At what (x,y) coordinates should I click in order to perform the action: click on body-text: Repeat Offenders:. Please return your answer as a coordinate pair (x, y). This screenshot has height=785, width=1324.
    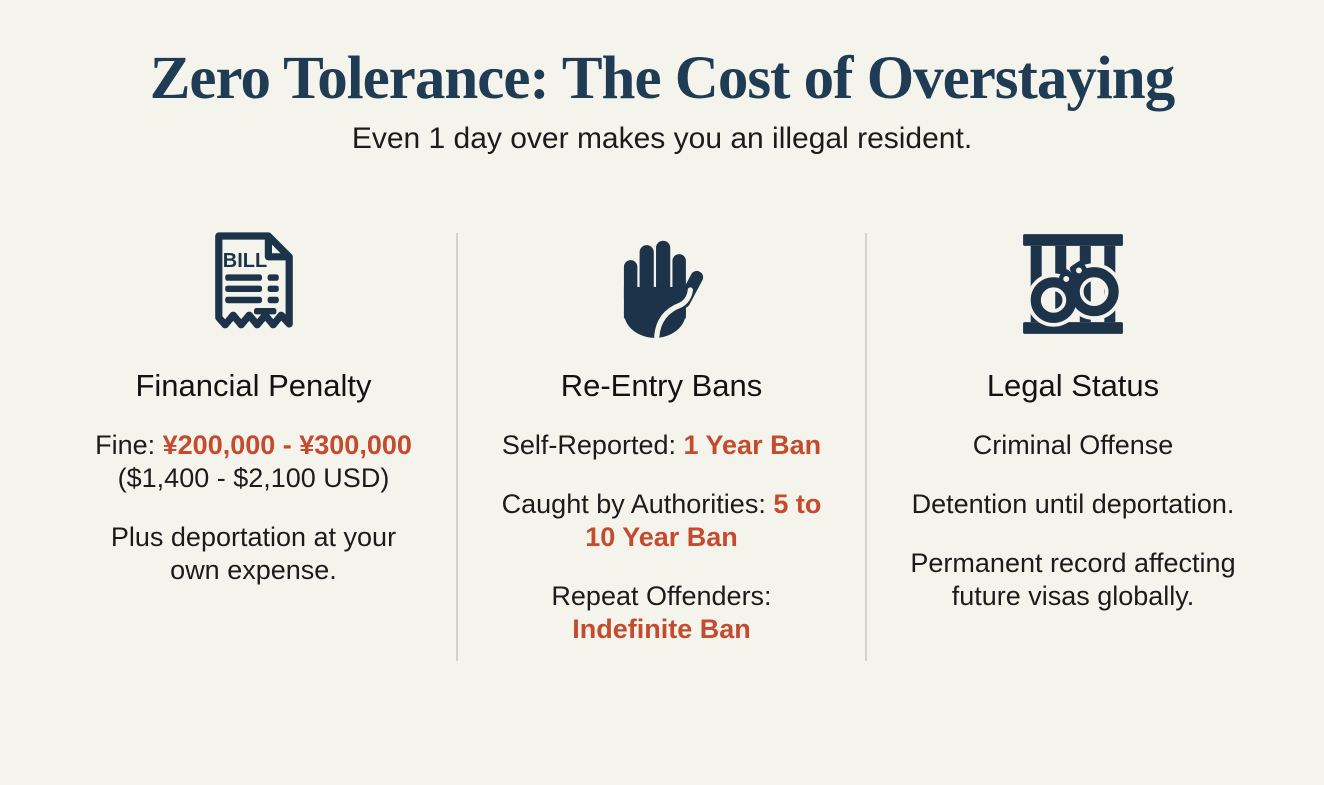
    Looking at the image, I should click on (661, 595).